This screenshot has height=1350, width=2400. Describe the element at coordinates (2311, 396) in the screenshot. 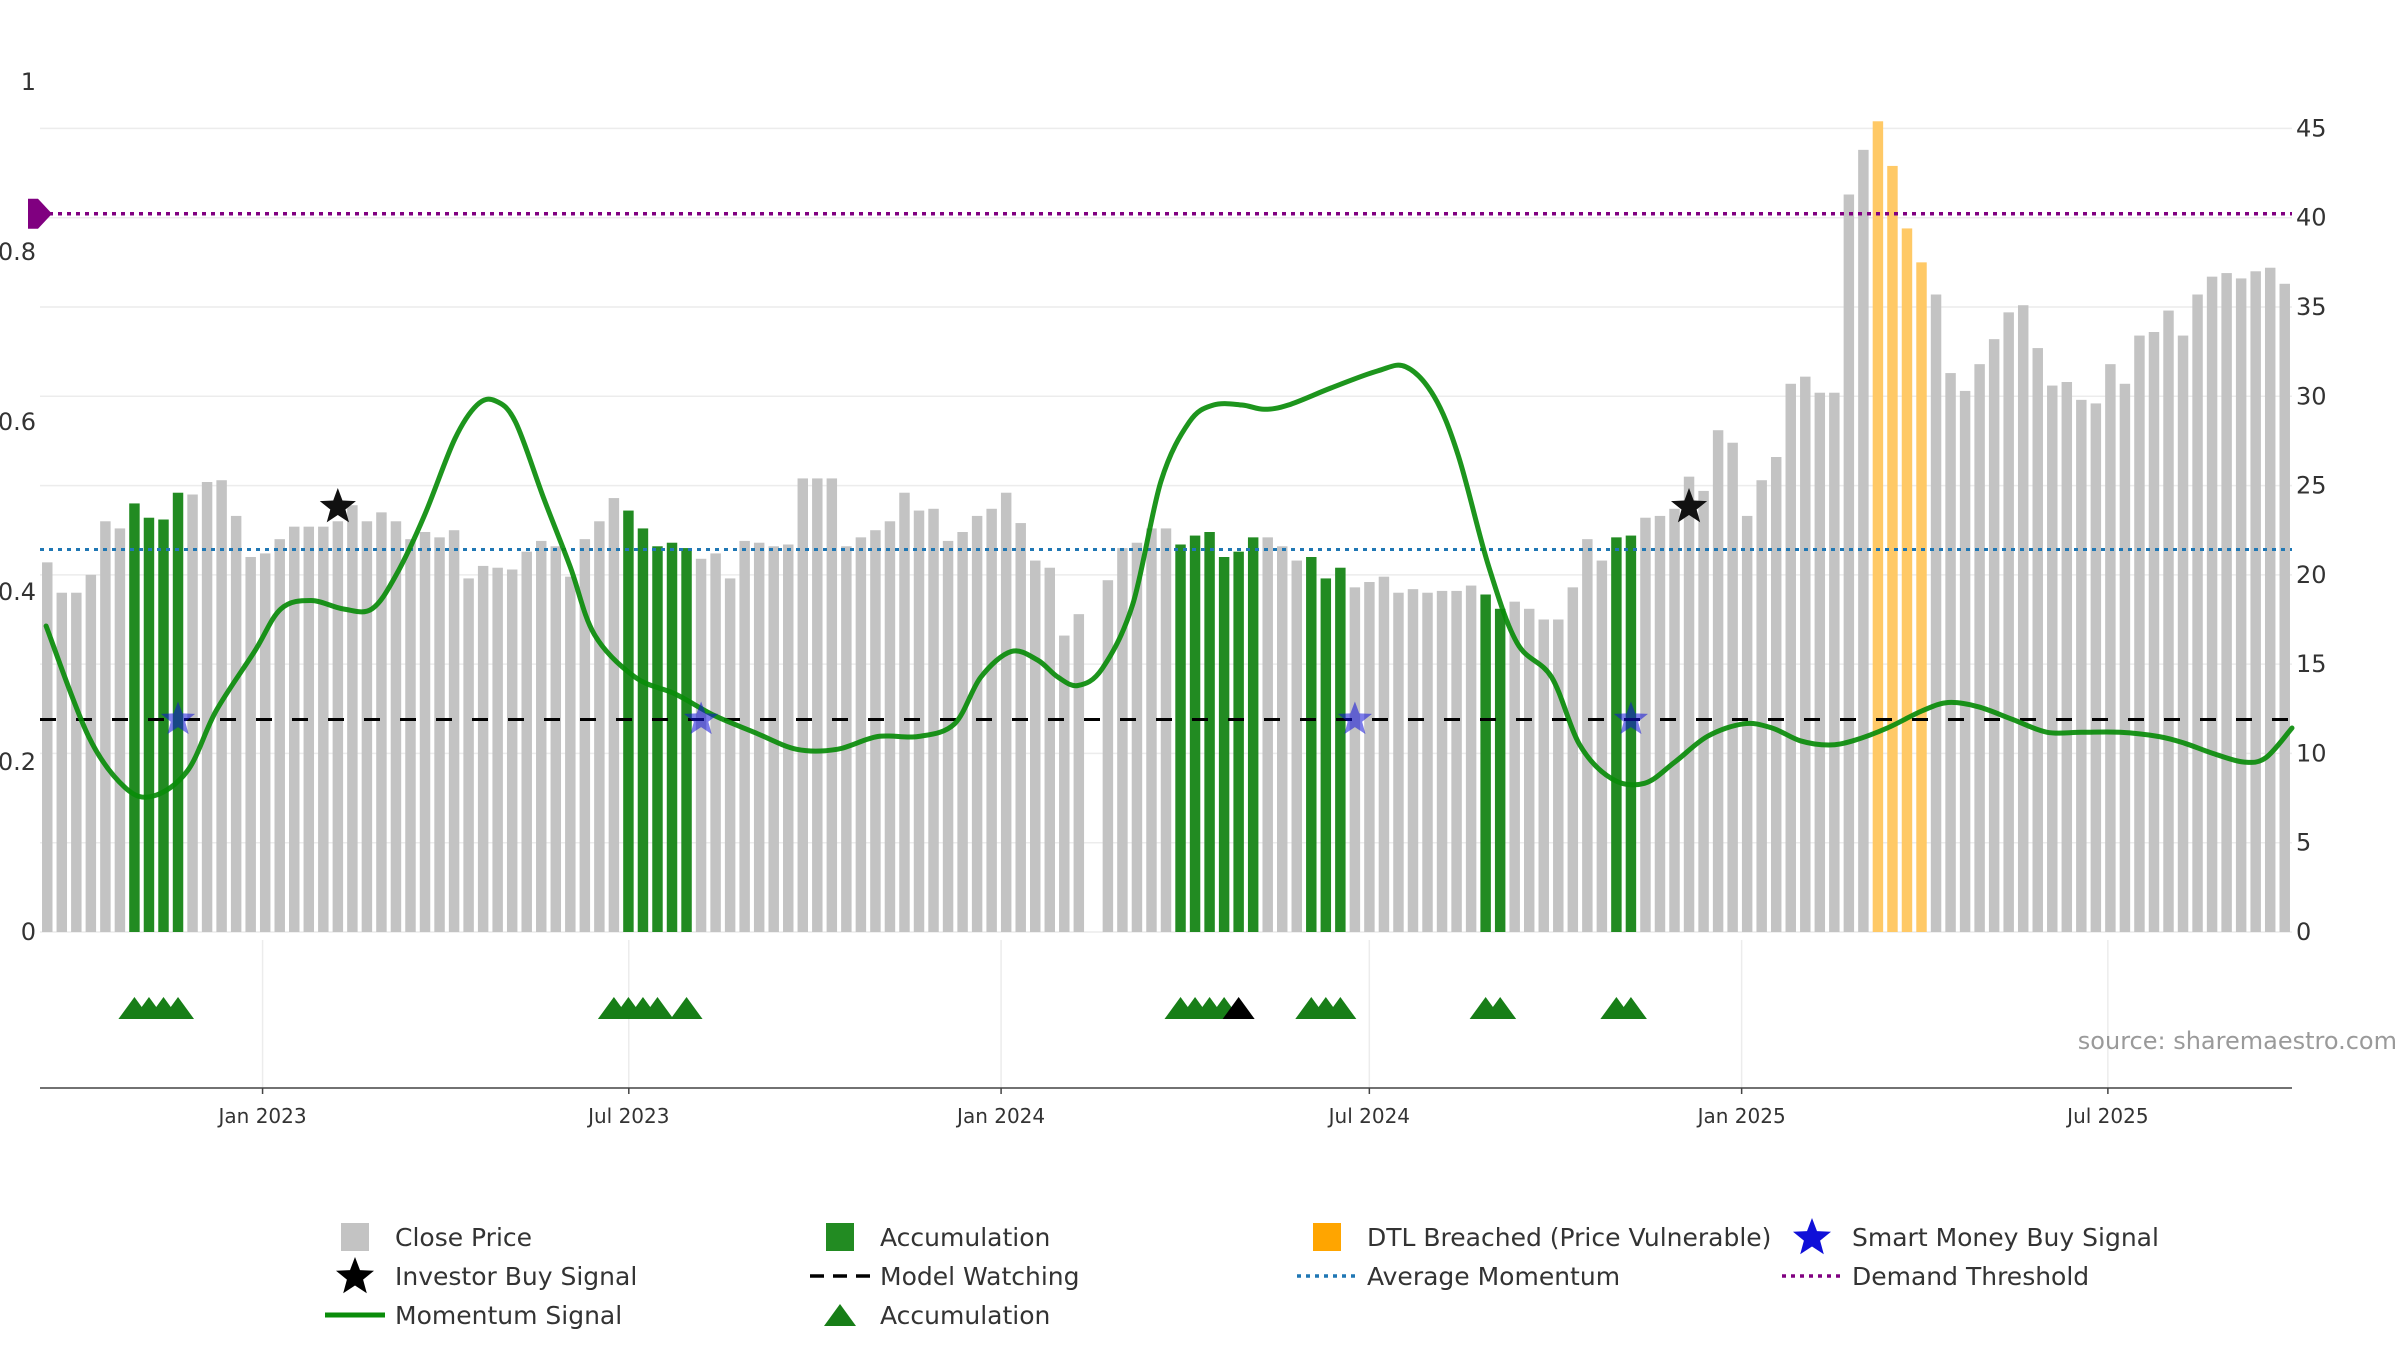

I see `right-axis-tick-label: 30` at that location.